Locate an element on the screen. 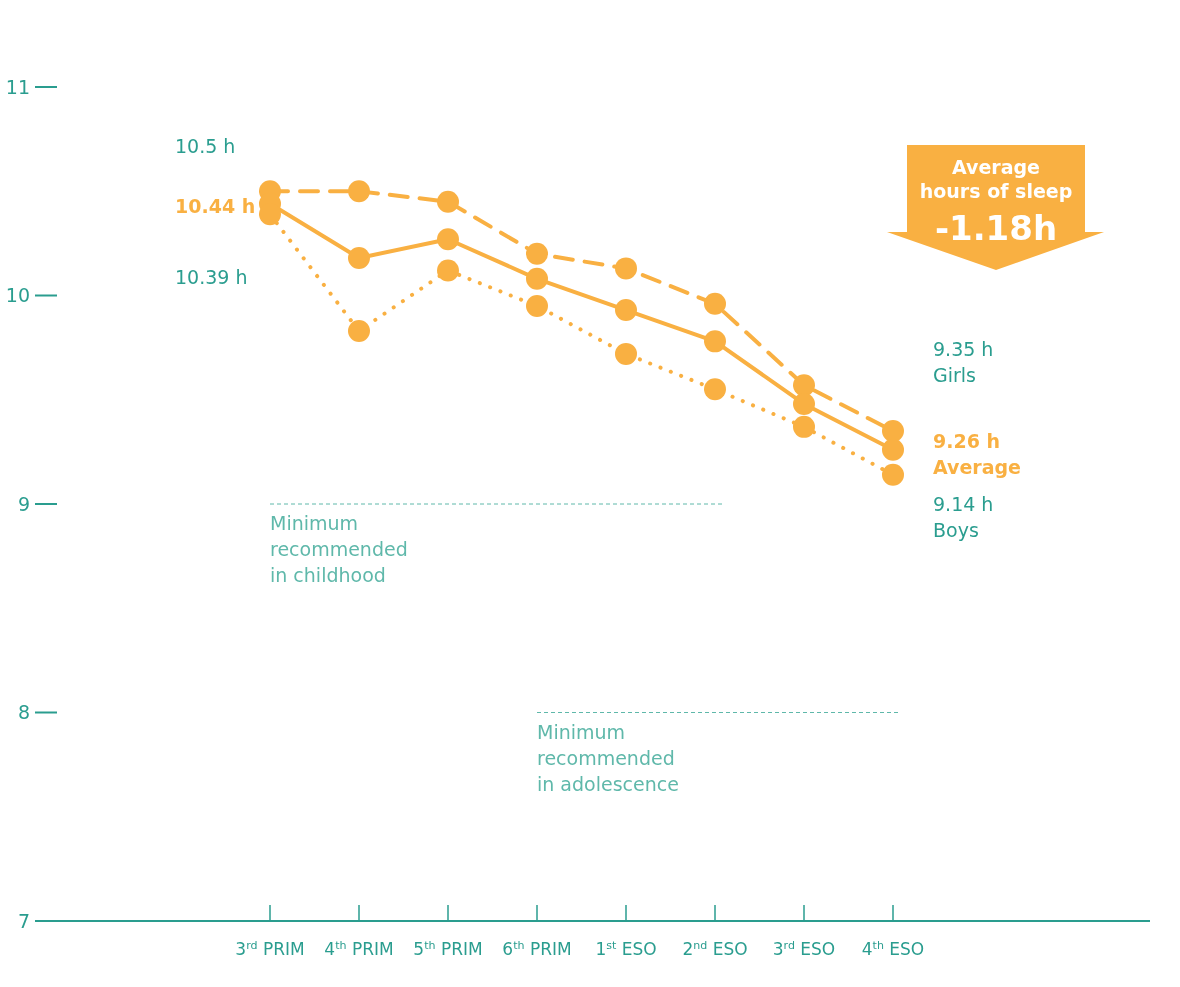 The height and width of the screenshot is (987, 1180). y-tick-label: 9 is located at coordinates (23, 503).